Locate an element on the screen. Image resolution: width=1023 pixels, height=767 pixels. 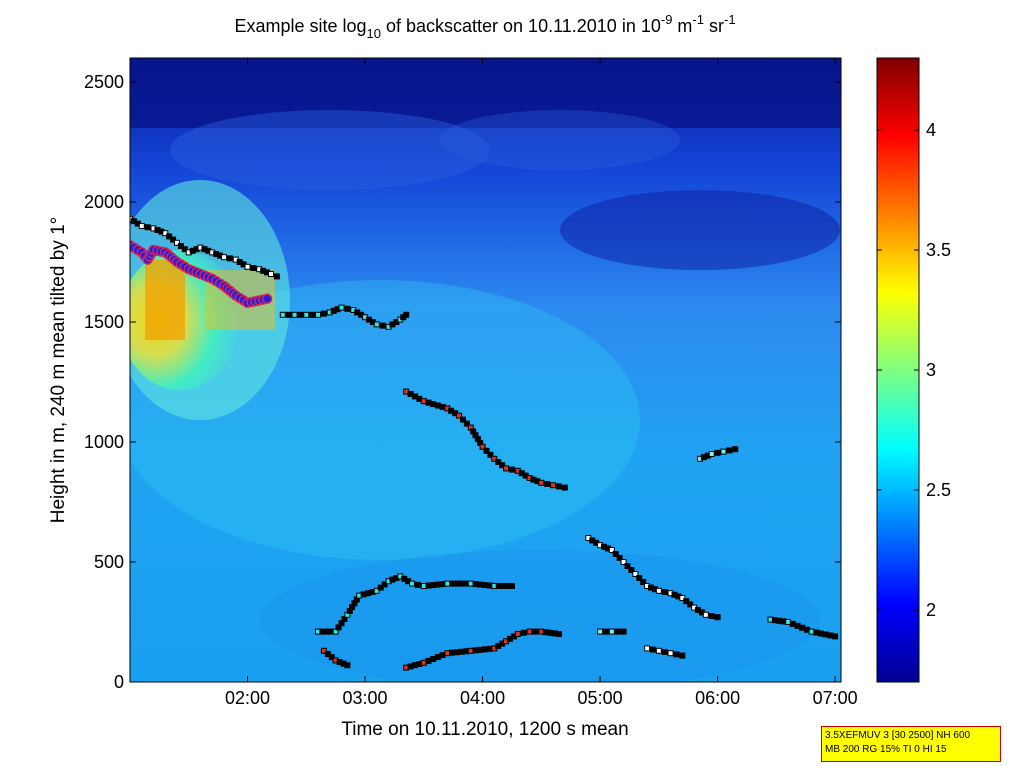
x-axis-label: Time on 10.11.2010, 1200 s mean is located at coordinates (484, 729).